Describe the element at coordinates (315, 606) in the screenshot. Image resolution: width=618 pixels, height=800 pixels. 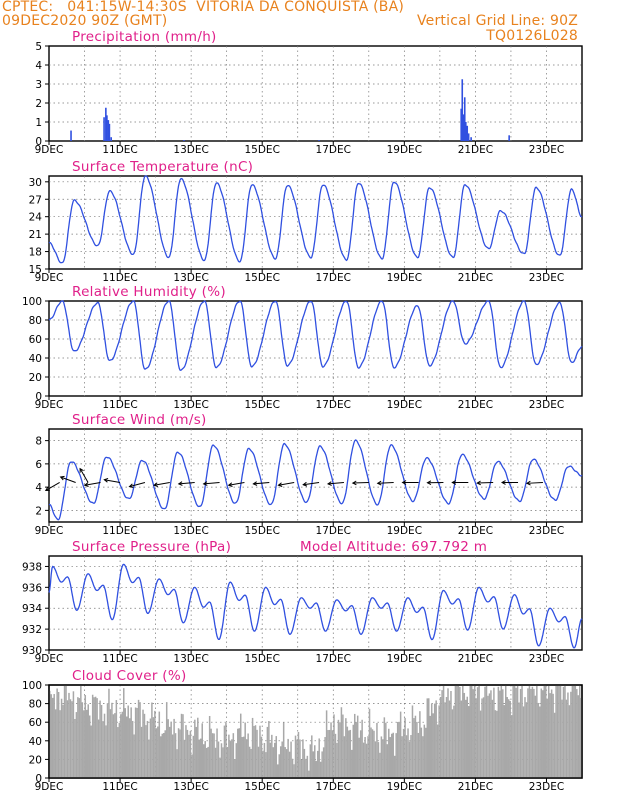
I see `panel-4-series-line` at that location.